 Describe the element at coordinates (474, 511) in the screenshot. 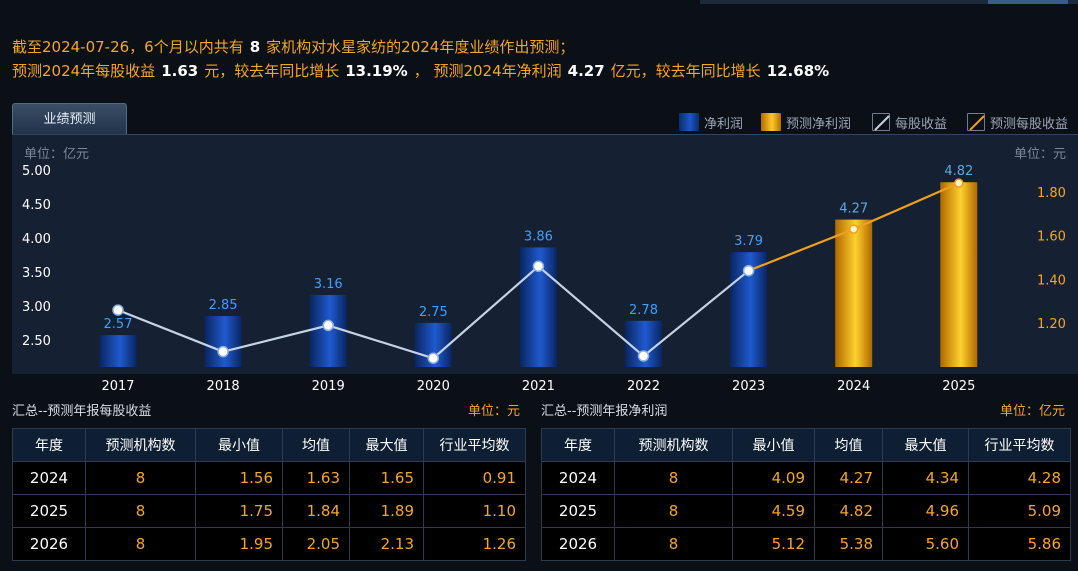

I see `industry-avg-cell: 1.10` at that location.